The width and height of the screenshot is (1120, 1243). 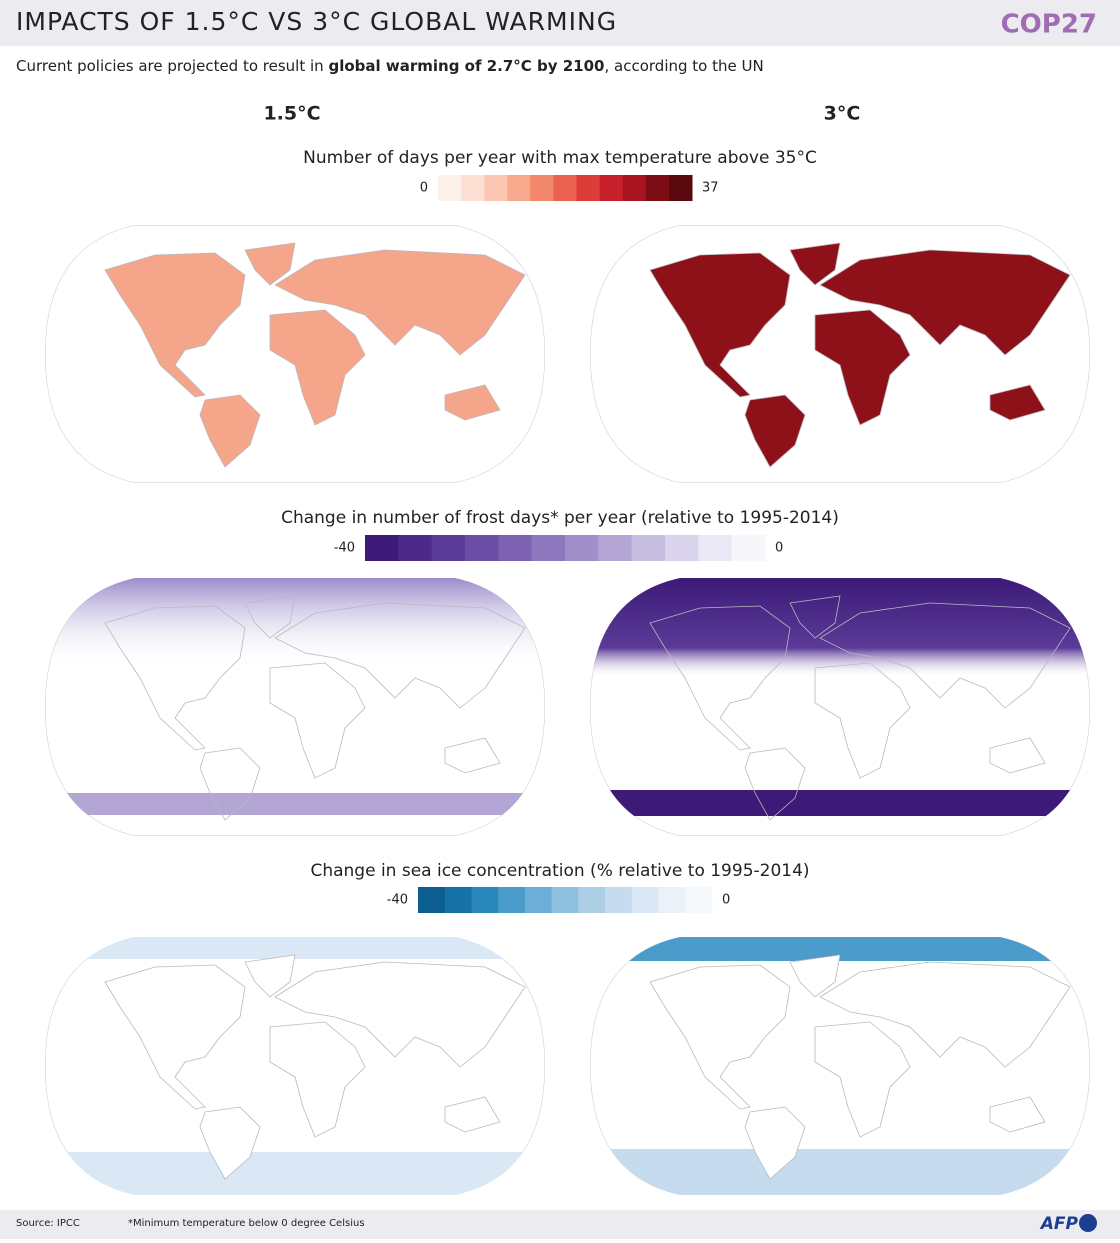 What do you see at coordinates (1088, 1223) in the screenshot?
I see `logo-dot` at bounding box center [1088, 1223].